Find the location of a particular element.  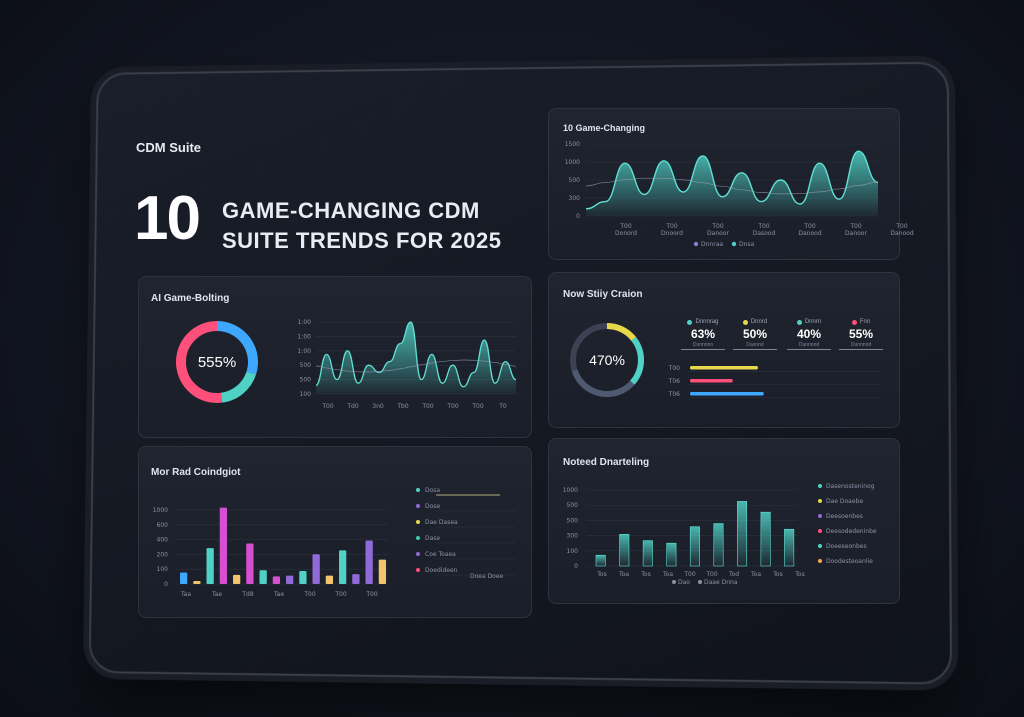

x-tick-label: T0 is located at coordinates (502, 406).